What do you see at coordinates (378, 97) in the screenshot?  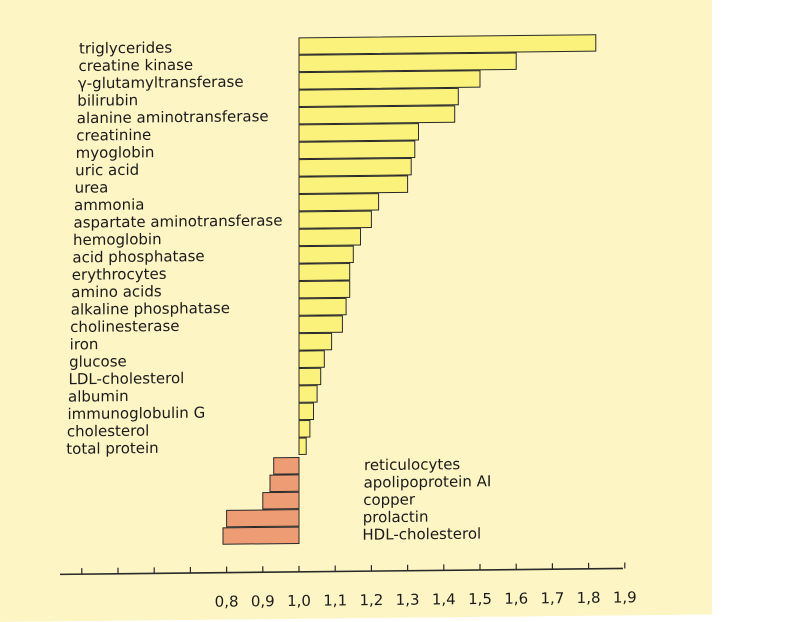 I see `bar-bilirubin` at bounding box center [378, 97].